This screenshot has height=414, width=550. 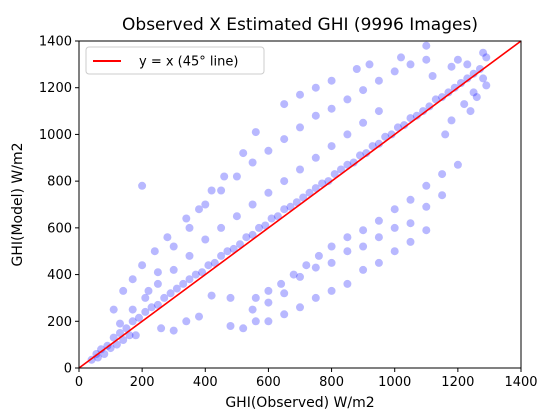 I want to click on y-tick-label: 600, so click(x=59, y=228).